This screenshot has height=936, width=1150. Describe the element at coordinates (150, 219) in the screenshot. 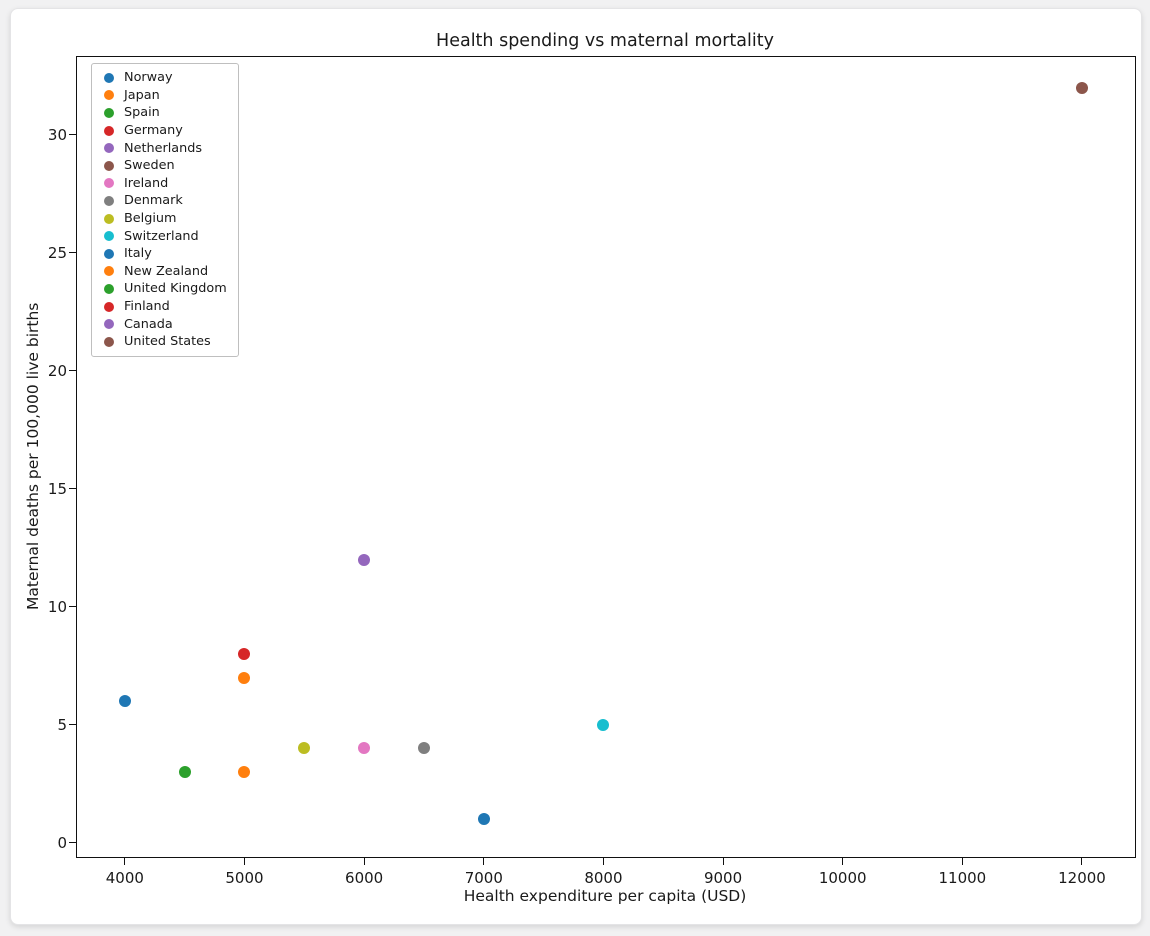

I see `legend-label: Belgium` at that location.